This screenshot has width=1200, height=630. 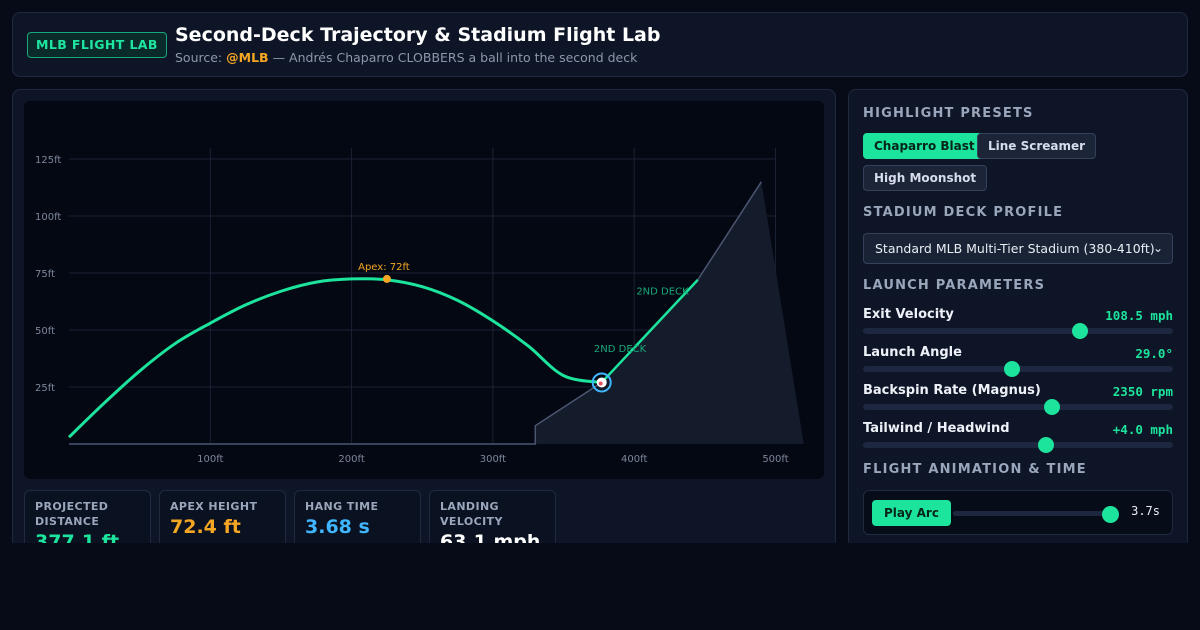 What do you see at coordinates (1142, 429) in the screenshot?
I see `wind-value: +4.0 mph` at bounding box center [1142, 429].